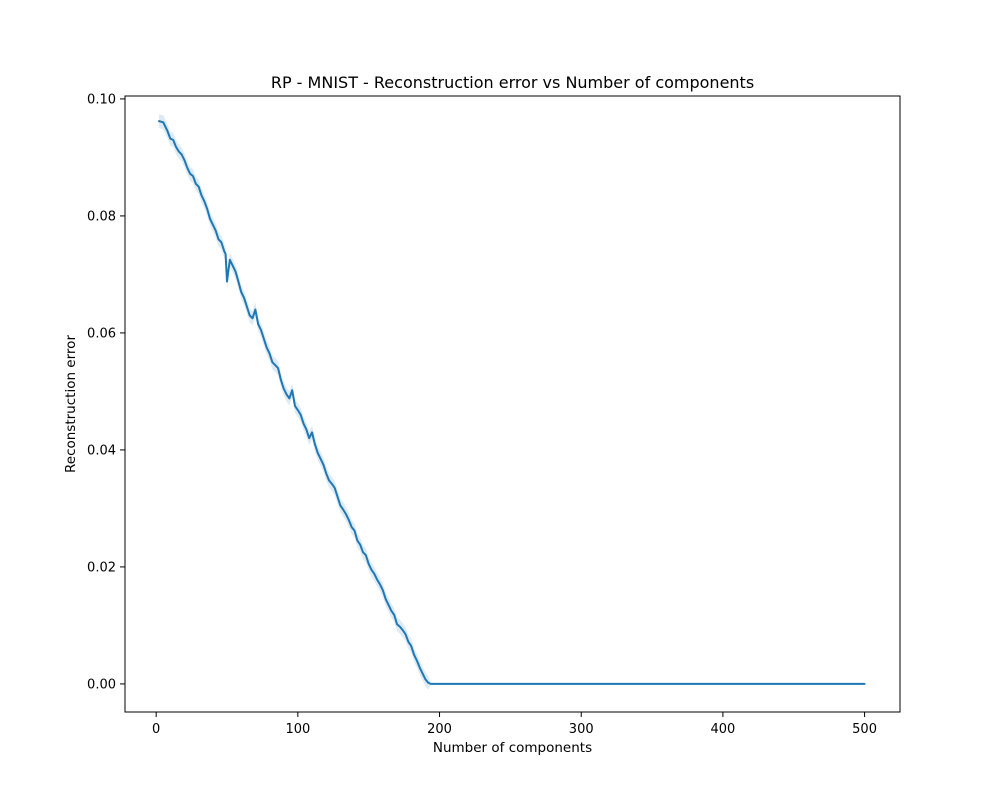 The height and width of the screenshot is (804, 1000). Describe the element at coordinates (101, 450) in the screenshot. I see `y-tick-label: 0.04` at that location.